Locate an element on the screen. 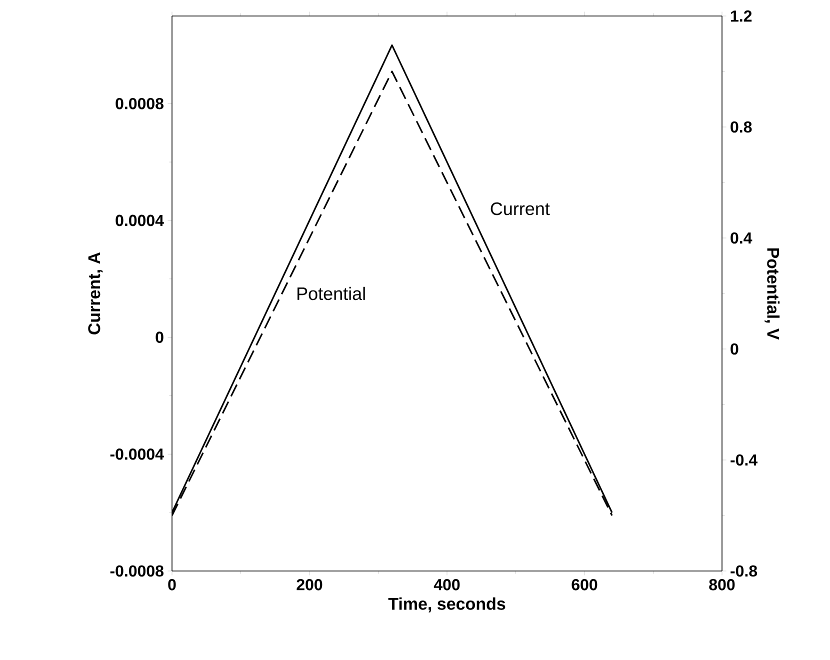  y-tick-label: 0 is located at coordinates (160, 337).